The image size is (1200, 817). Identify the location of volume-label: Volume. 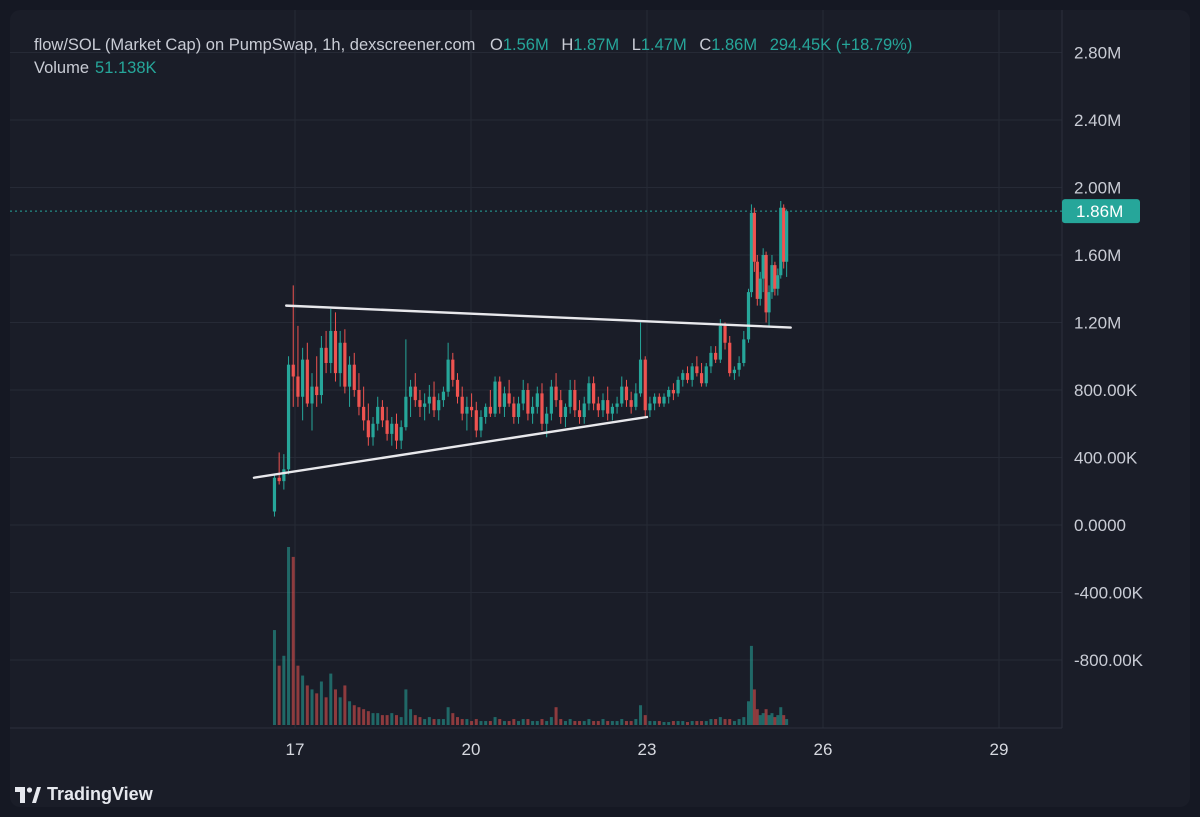
(62, 68).